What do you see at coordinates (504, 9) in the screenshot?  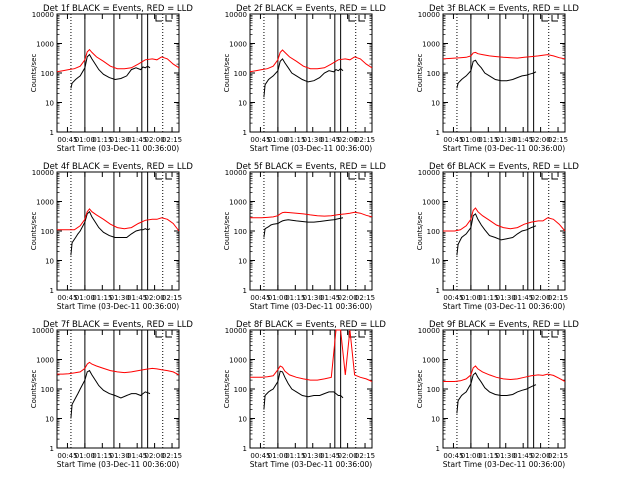 I see `panel-title: Det 3f BLACK = Events, RED = LLD` at bounding box center [504, 9].